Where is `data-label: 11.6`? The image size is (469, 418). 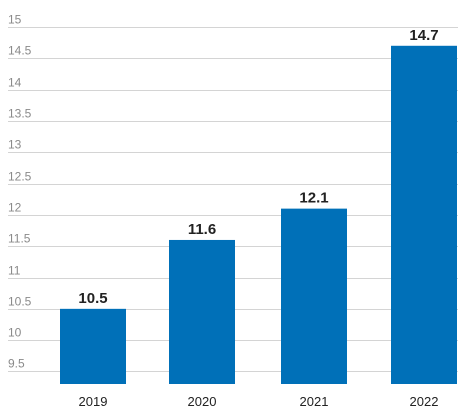 data-label: 11.6 is located at coordinates (202, 229).